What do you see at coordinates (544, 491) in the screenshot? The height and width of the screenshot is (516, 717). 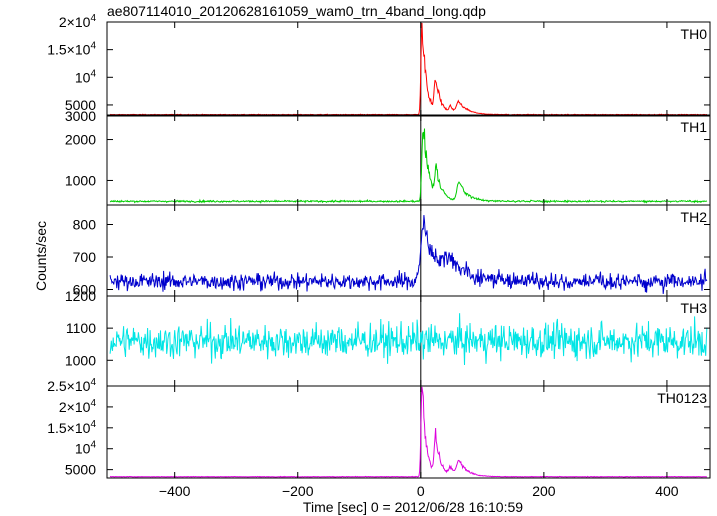 I see `x-tick-label: 200` at bounding box center [544, 491].